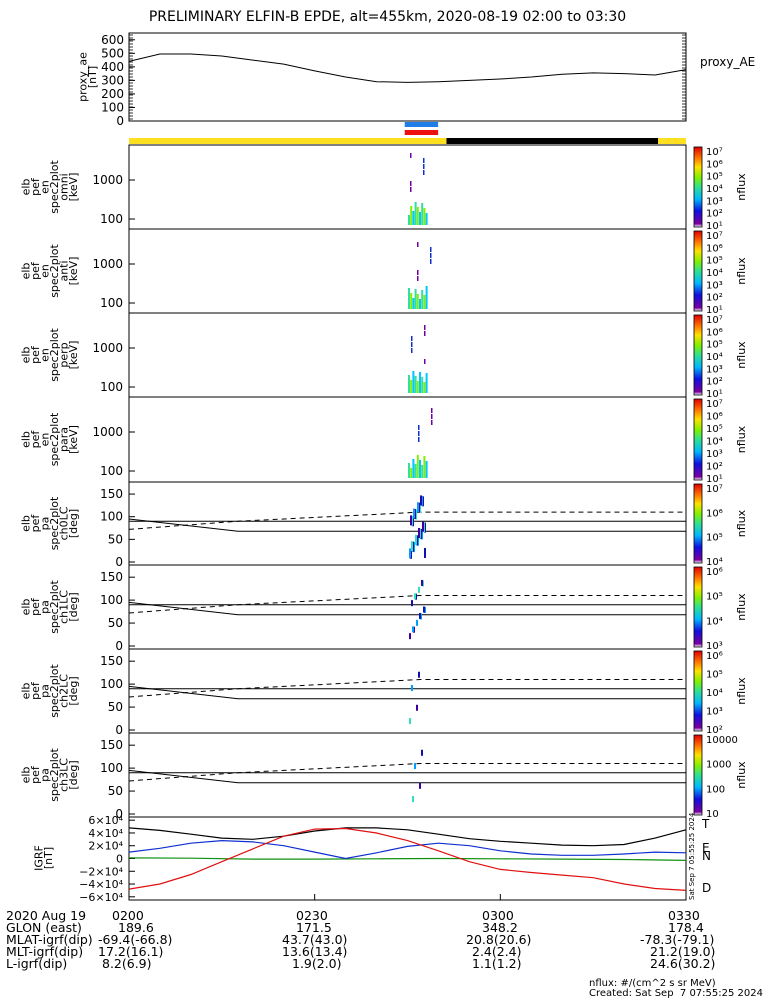  What do you see at coordinates (63, 186) in the screenshot?
I see `en_omni-ylabel-line: omni` at bounding box center [63, 186].